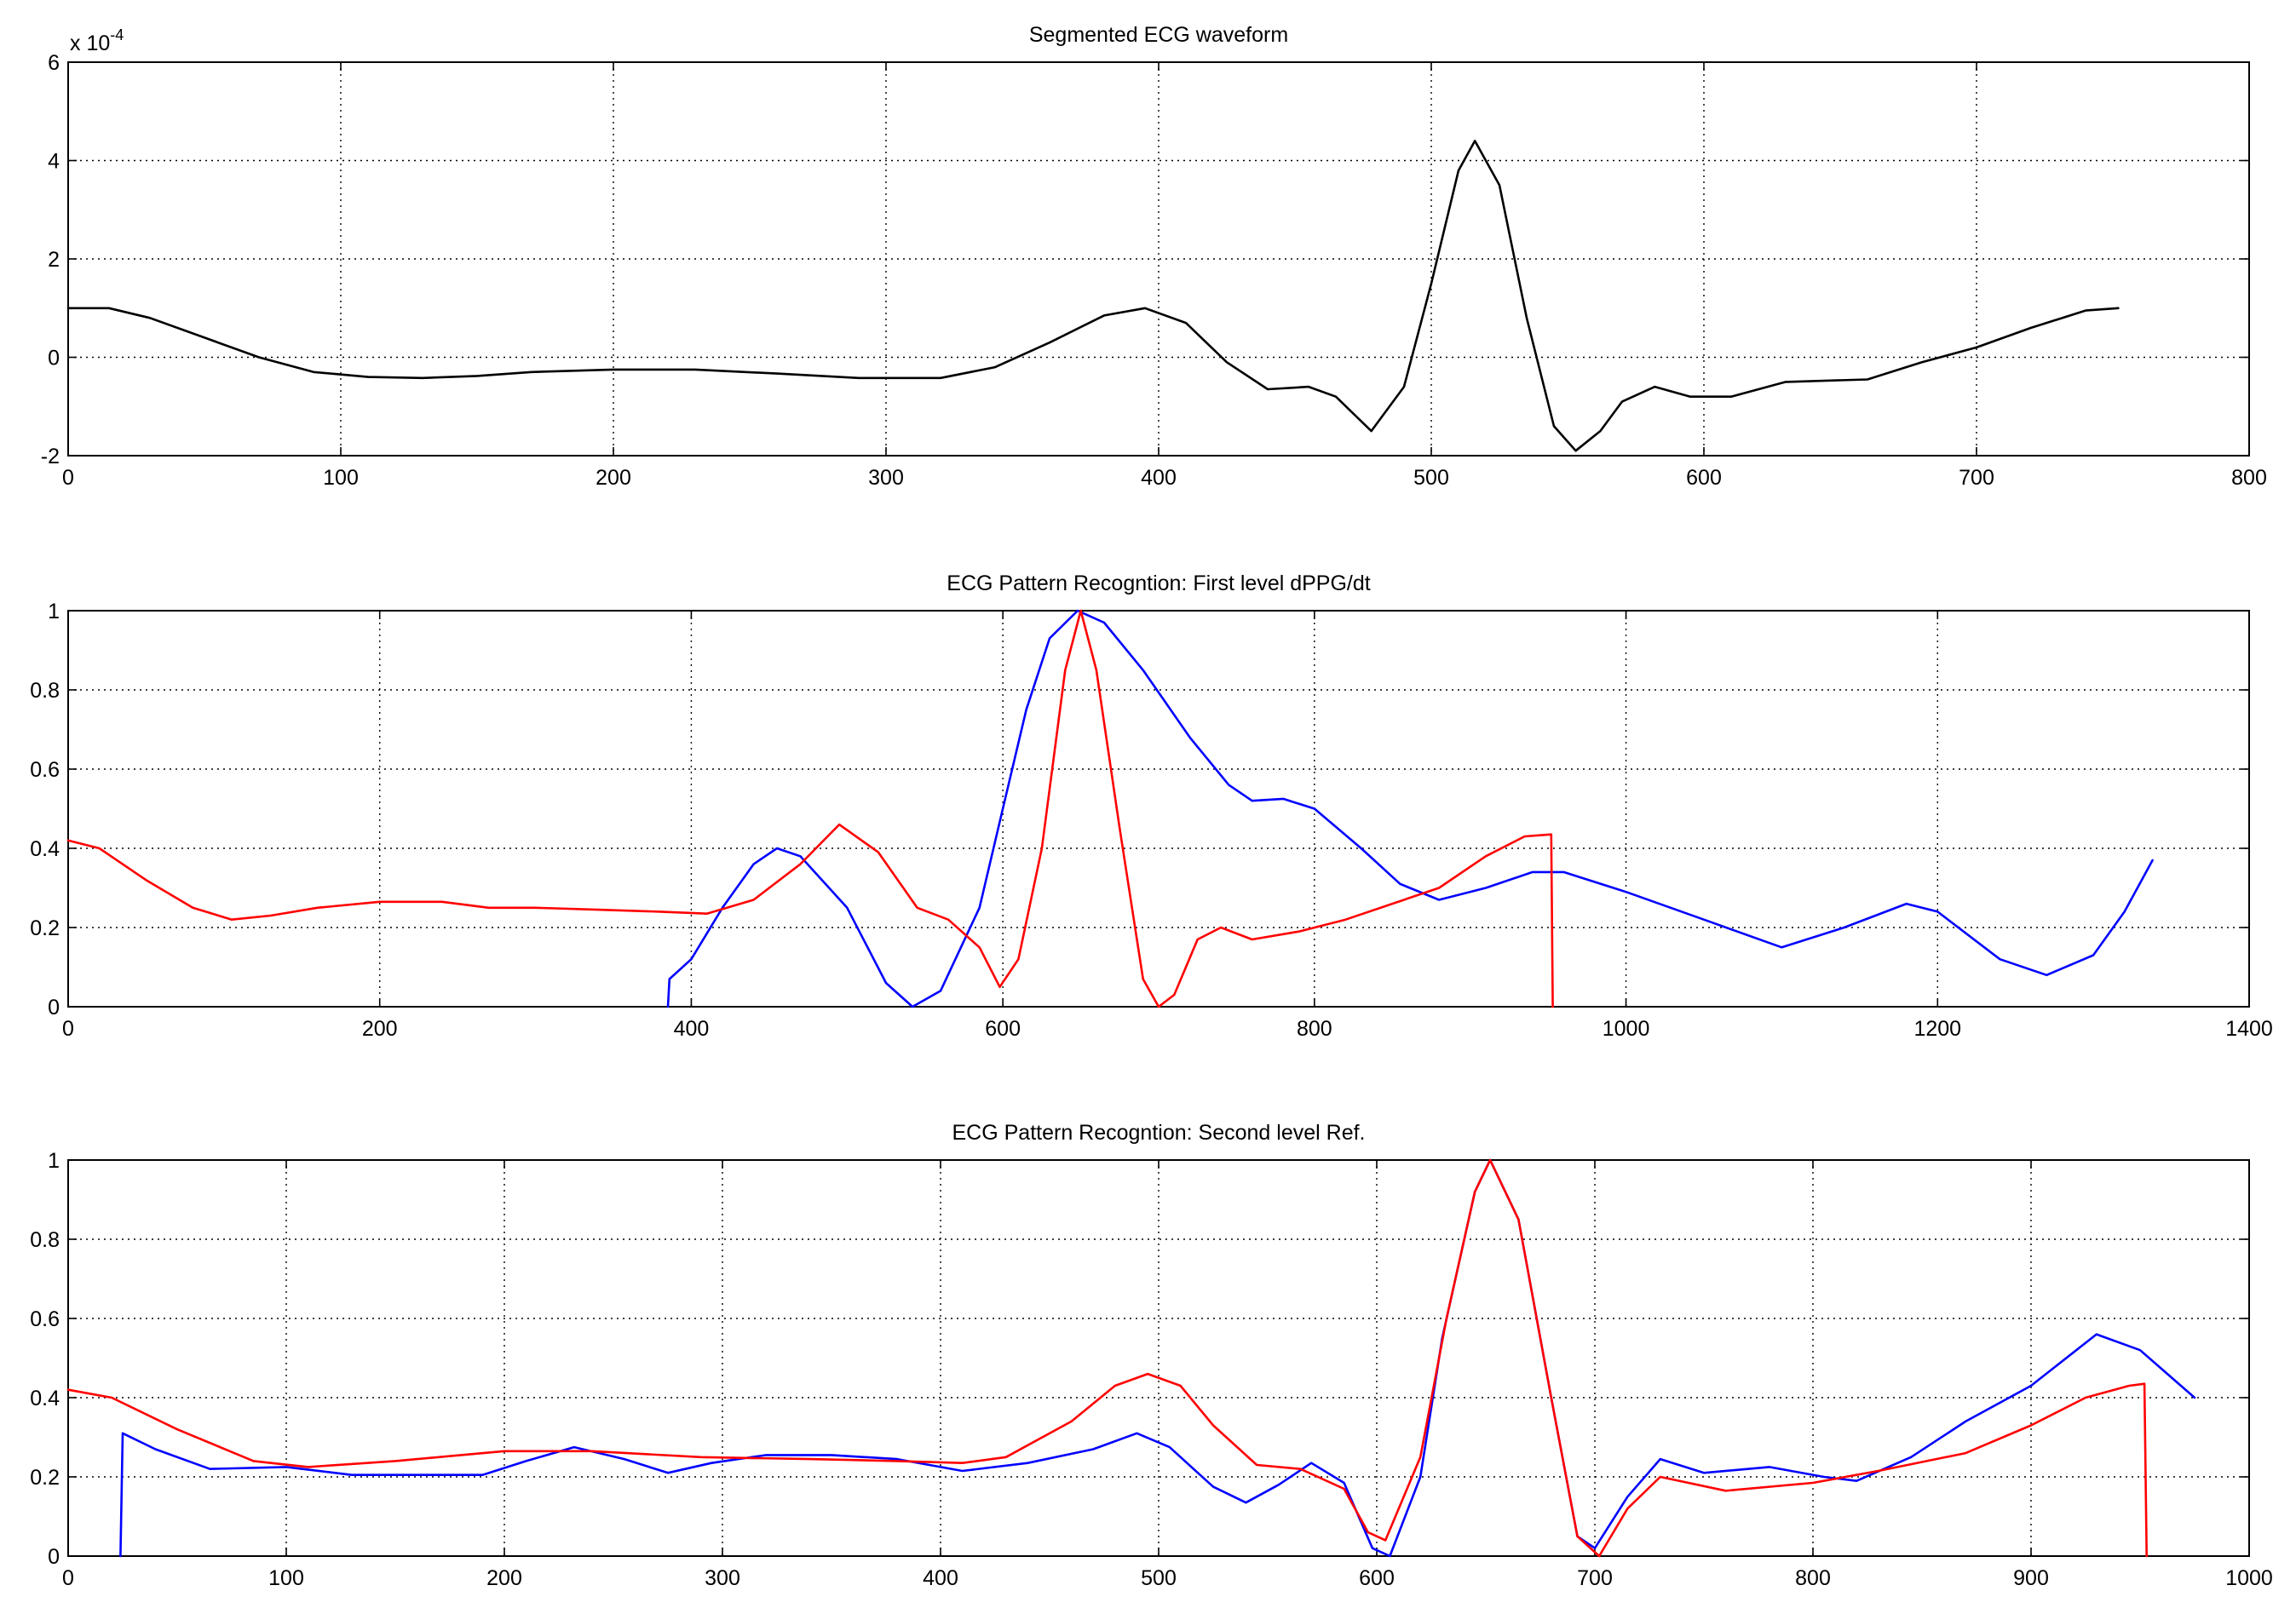 Image resolution: width=2296 pixels, height=1614 pixels. I want to click on x-tick-label: 1400, so click(2249, 1029).